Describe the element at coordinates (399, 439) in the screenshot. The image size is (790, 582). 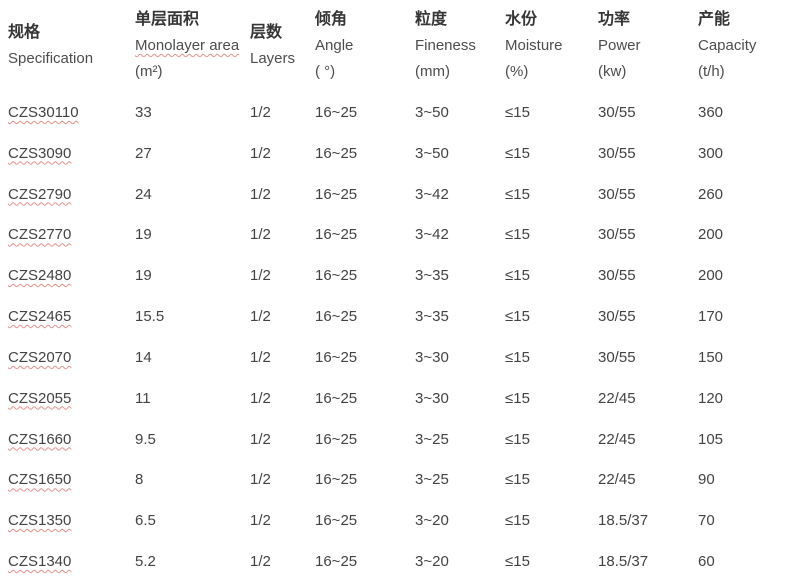
I see `table-row: CZS1660 9.5 1/2 16~25 3~25 ≤15 22/45 105` at that location.